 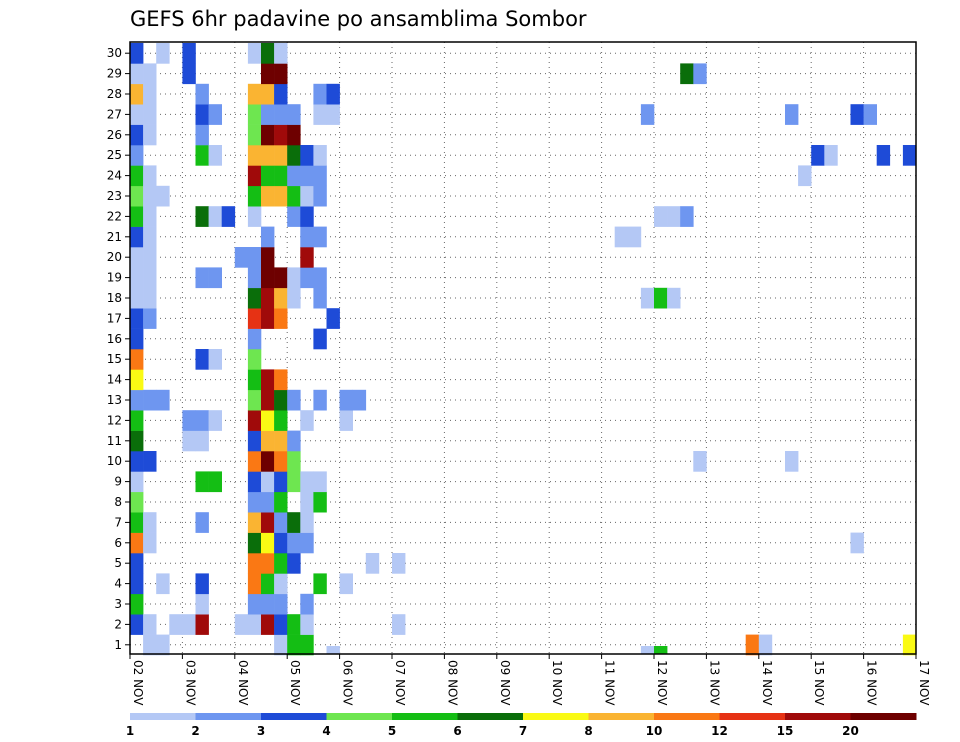 I want to click on legend-label: 5, so click(x=392, y=731).